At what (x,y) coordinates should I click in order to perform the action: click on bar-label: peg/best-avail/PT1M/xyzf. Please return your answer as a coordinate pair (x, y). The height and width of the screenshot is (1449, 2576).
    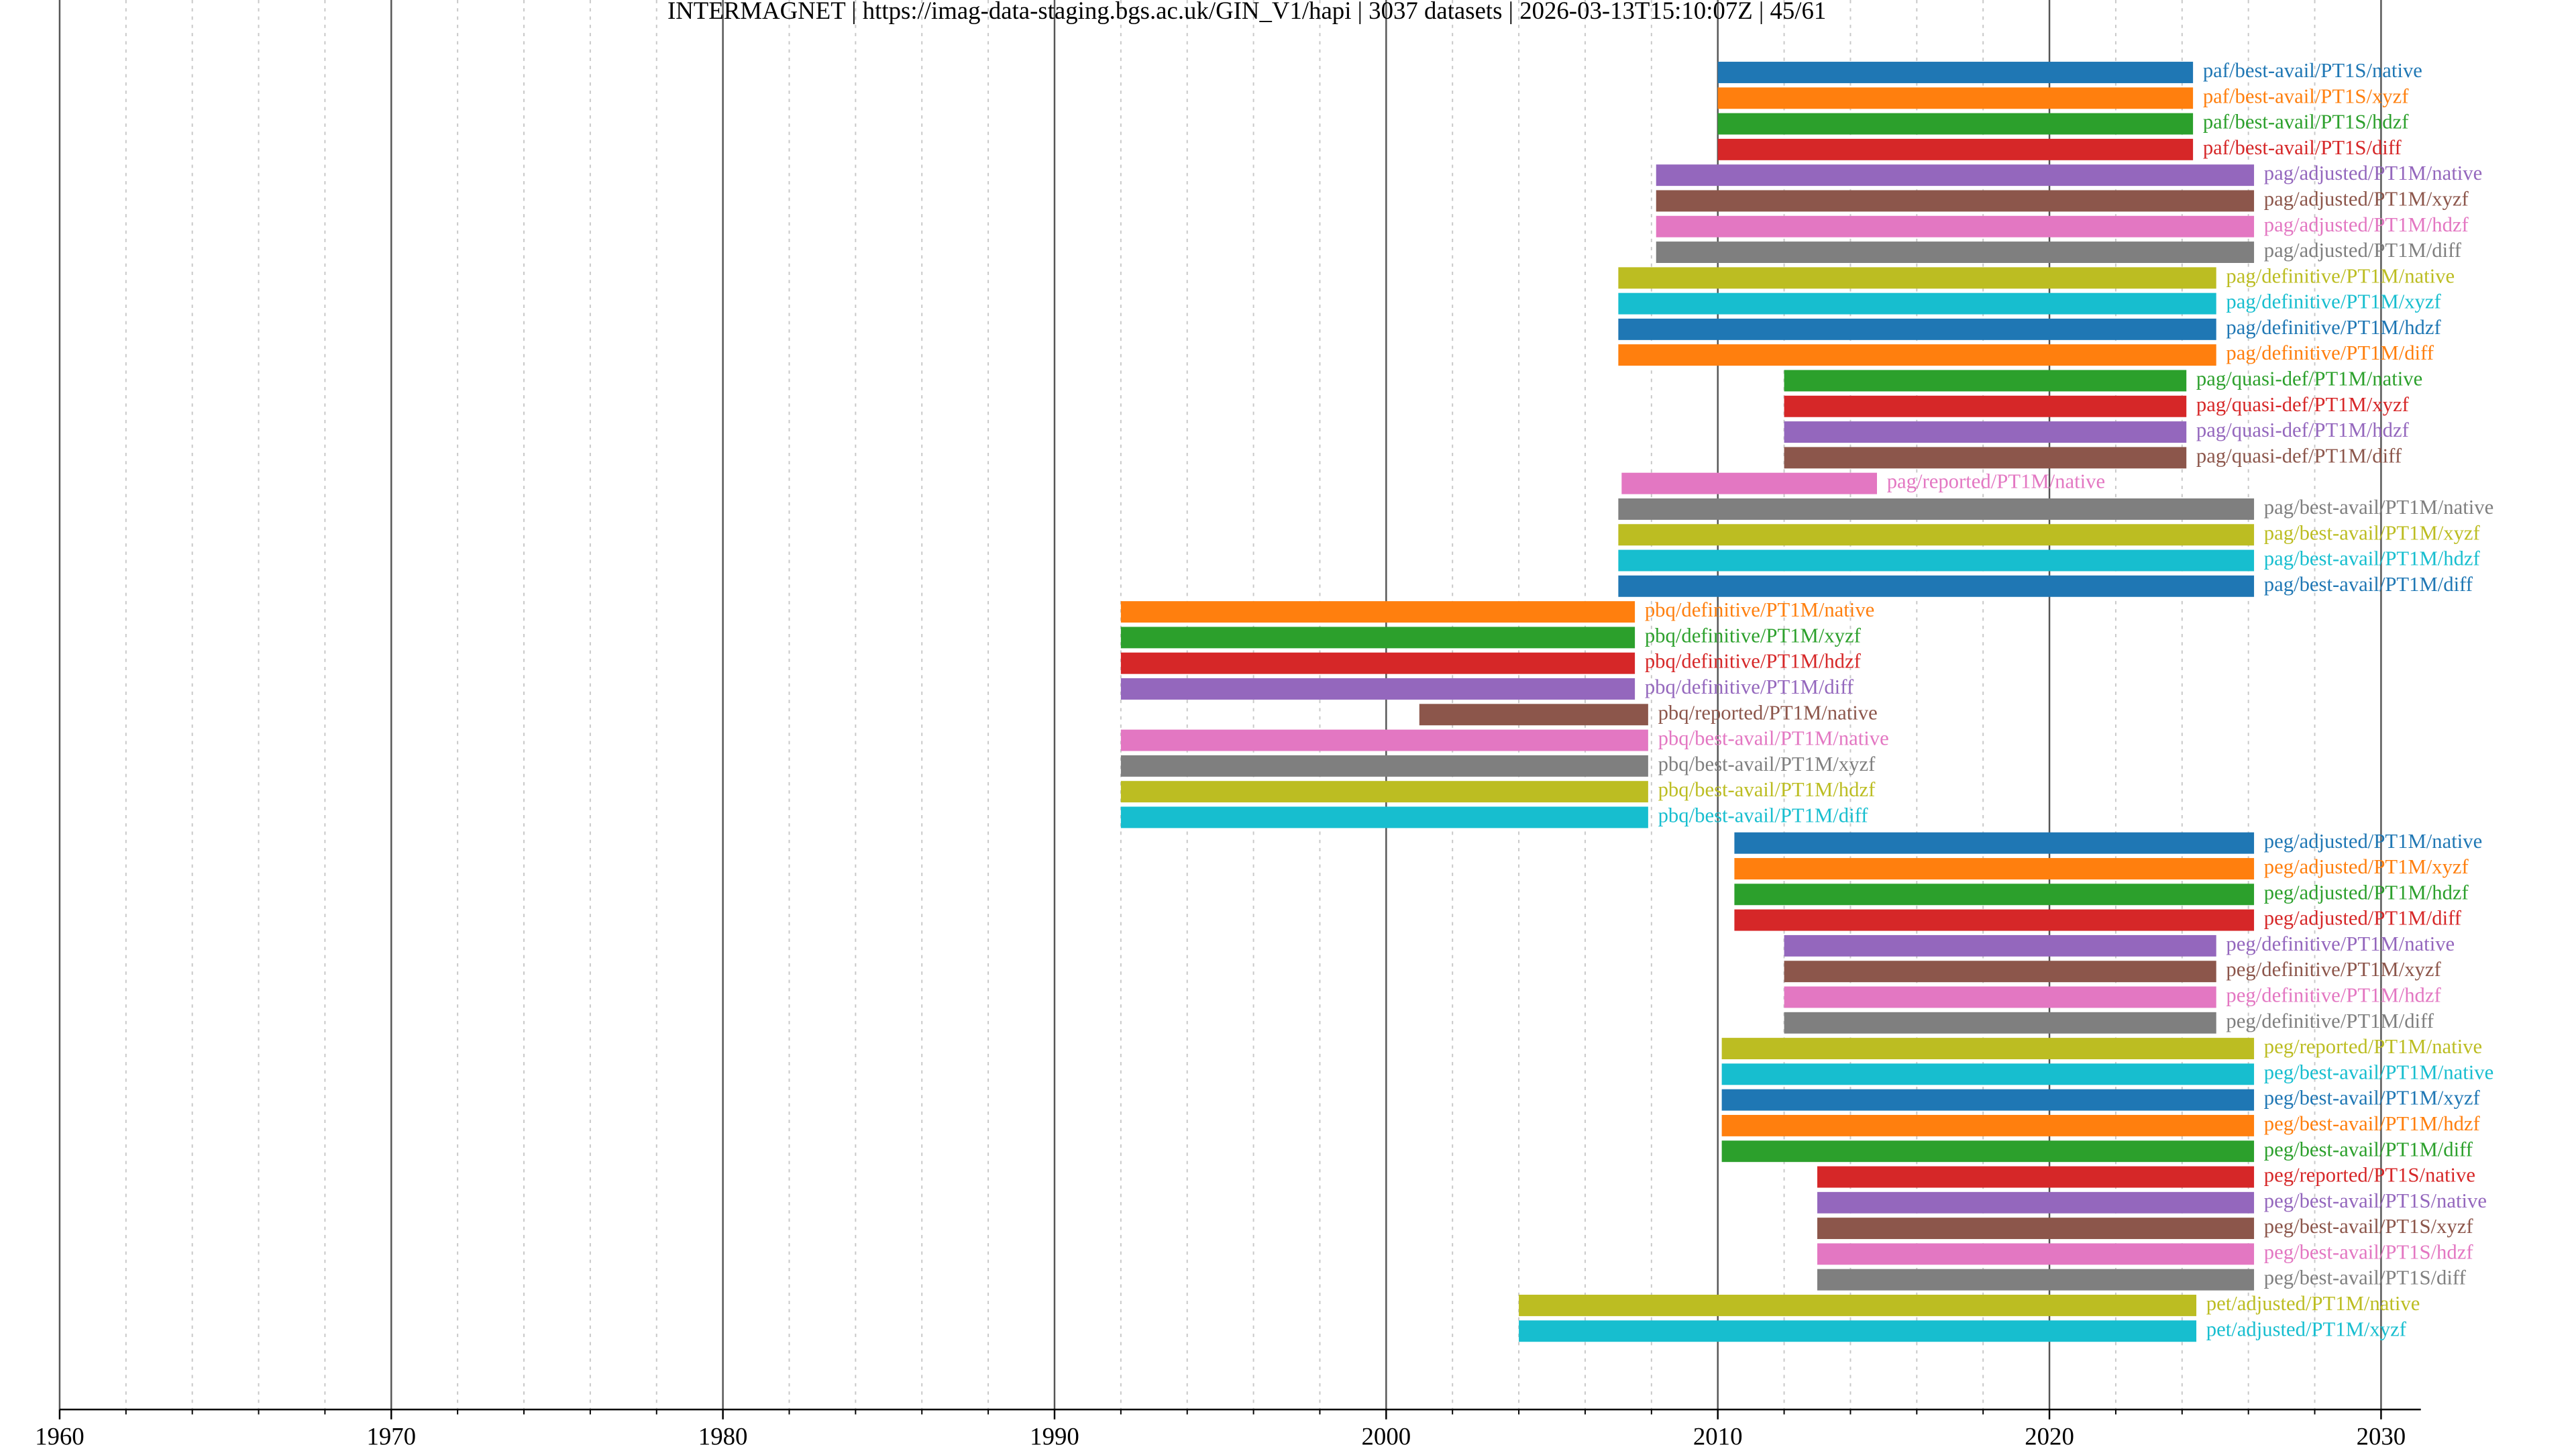
    Looking at the image, I should click on (2372, 1098).